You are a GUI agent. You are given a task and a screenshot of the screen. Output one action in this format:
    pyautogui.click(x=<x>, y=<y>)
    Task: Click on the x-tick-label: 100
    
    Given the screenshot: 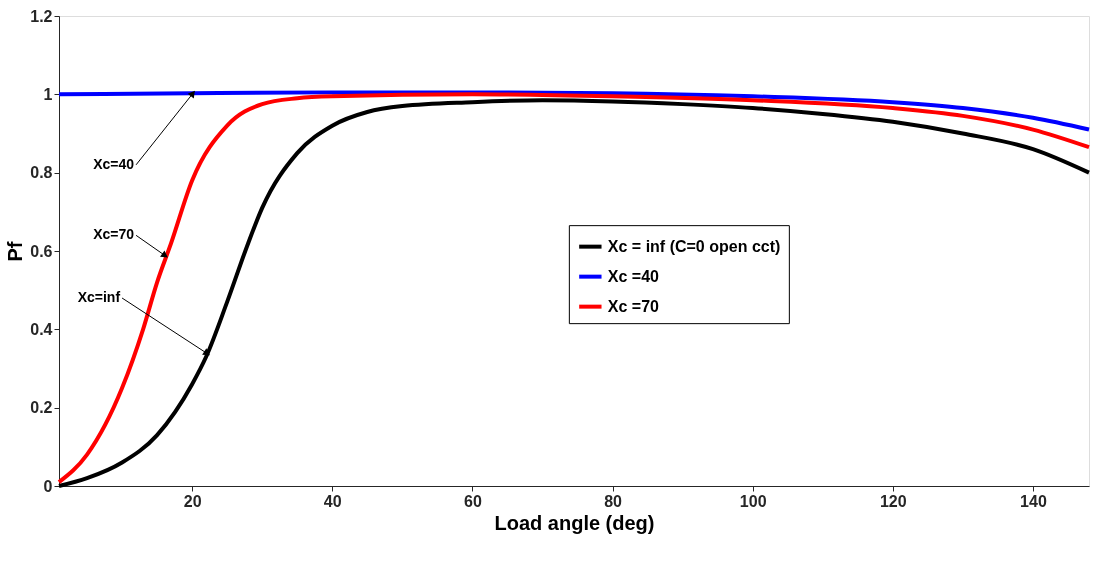 What is the action you would take?
    pyautogui.click(x=753, y=501)
    